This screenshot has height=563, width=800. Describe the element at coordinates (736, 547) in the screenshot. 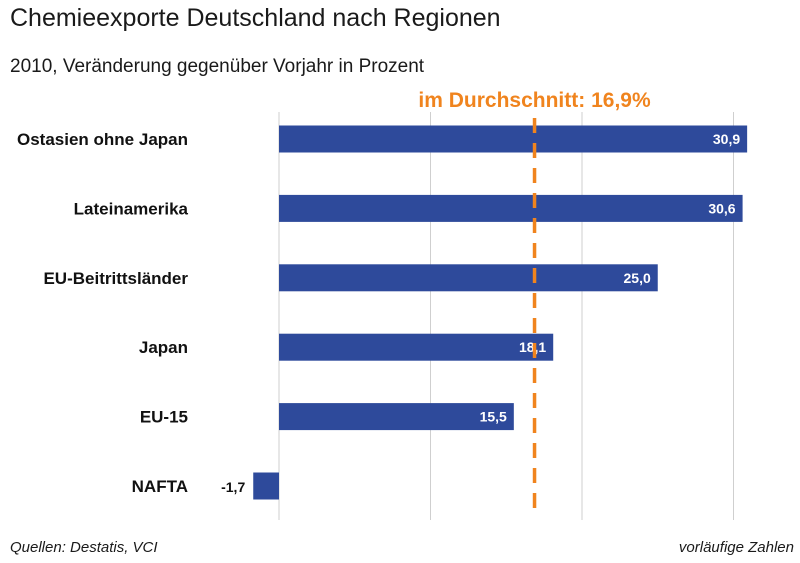

I see `preliminary-note: vorläufige Zahlen` at that location.